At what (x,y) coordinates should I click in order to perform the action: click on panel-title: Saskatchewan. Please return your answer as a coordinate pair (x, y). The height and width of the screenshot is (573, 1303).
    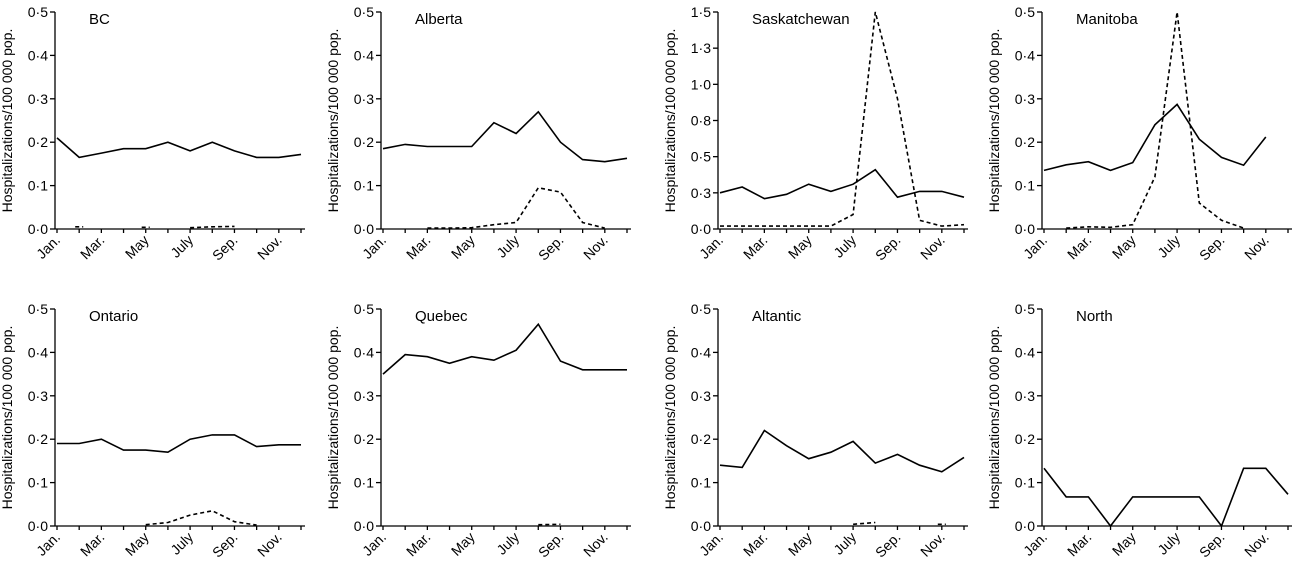
    Looking at the image, I should click on (801, 19).